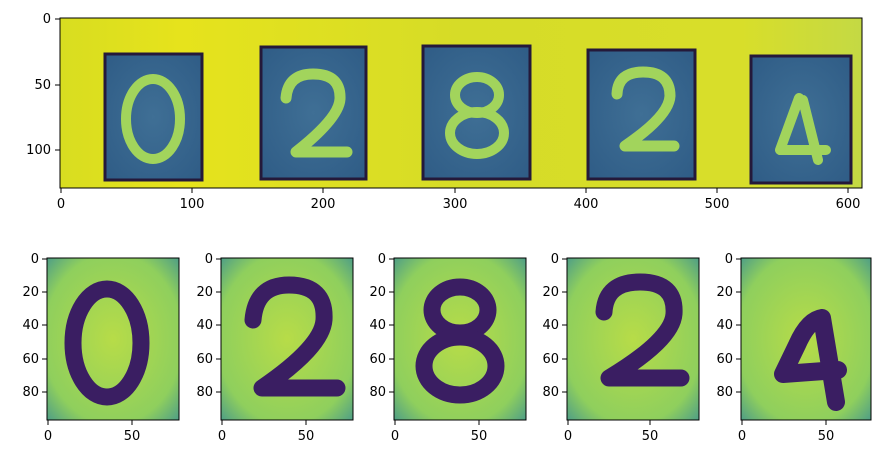 This screenshot has height=457, width=895. I want to click on top-x-tick-label: 400, so click(586, 204).